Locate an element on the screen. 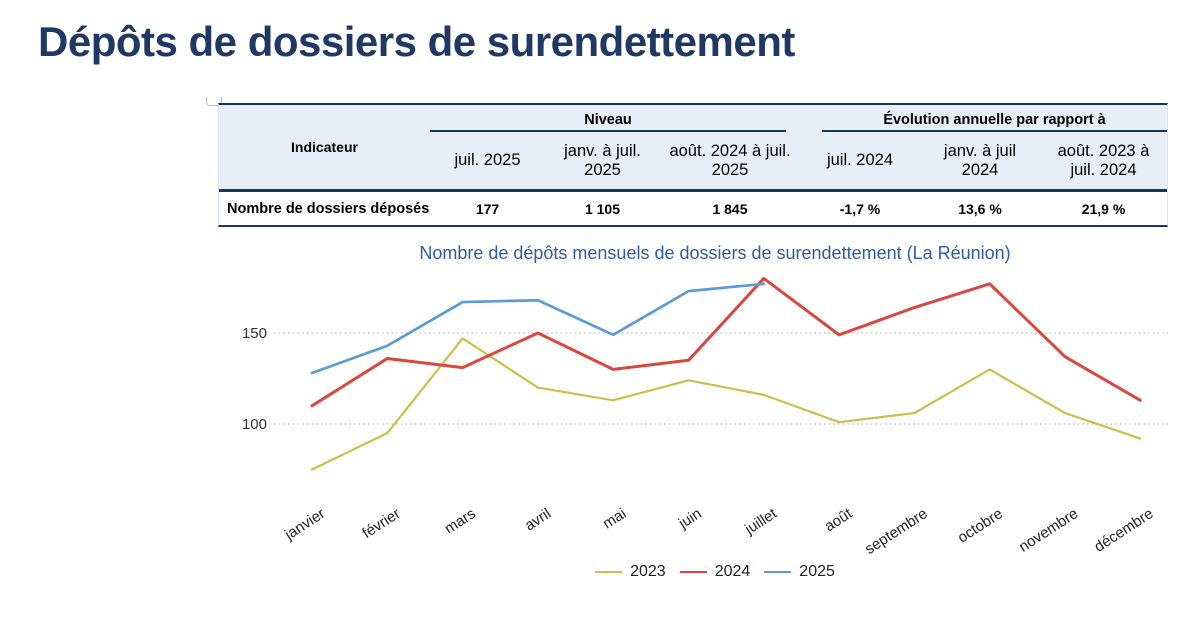 The width and height of the screenshot is (1200, 631). legend-item-2023: 2023 is located at coordinates (630, 572).